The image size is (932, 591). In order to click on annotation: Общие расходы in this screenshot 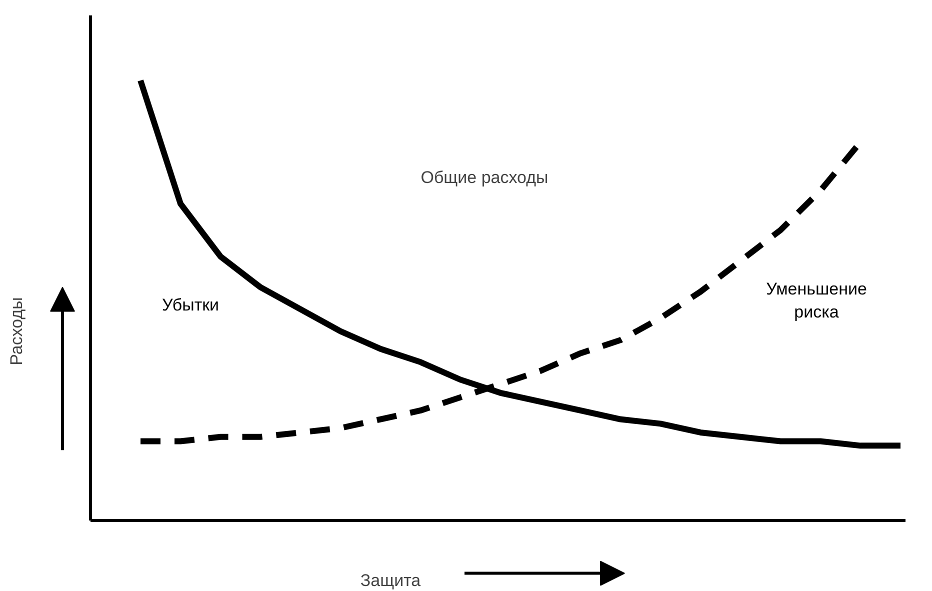, I will do `click(484, 177)`.